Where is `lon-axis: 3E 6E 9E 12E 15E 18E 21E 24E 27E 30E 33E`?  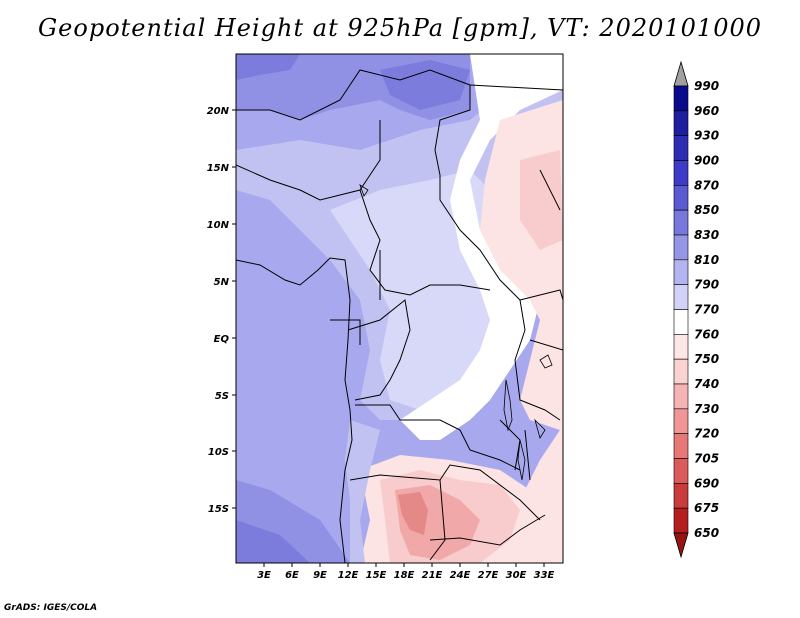 lon-axis: 3E 6E 9E 12E 15E 18E 21E 24E 27E 30E 33E is located at coordinates (406, 572).